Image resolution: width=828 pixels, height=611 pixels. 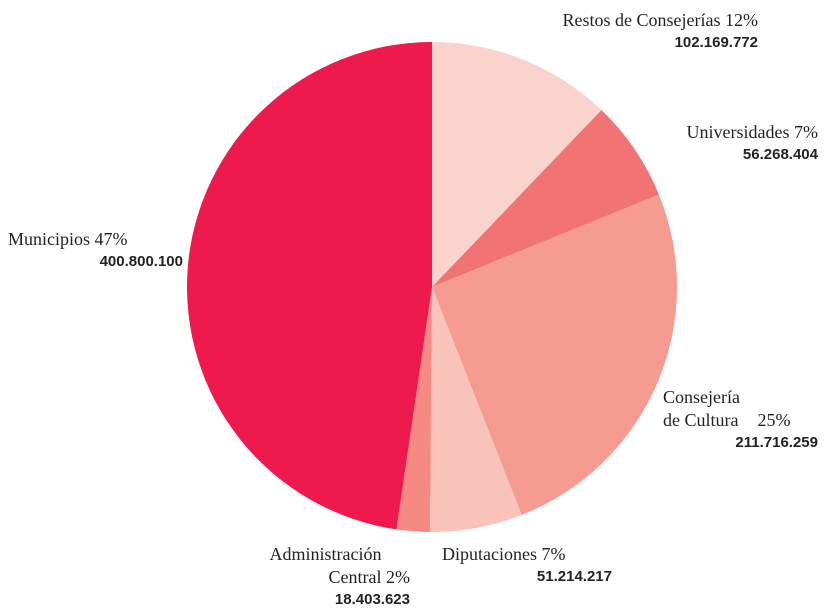 I want to click on slice-label: Universidades 7% 56.268.404, so click(x=689, y=143).